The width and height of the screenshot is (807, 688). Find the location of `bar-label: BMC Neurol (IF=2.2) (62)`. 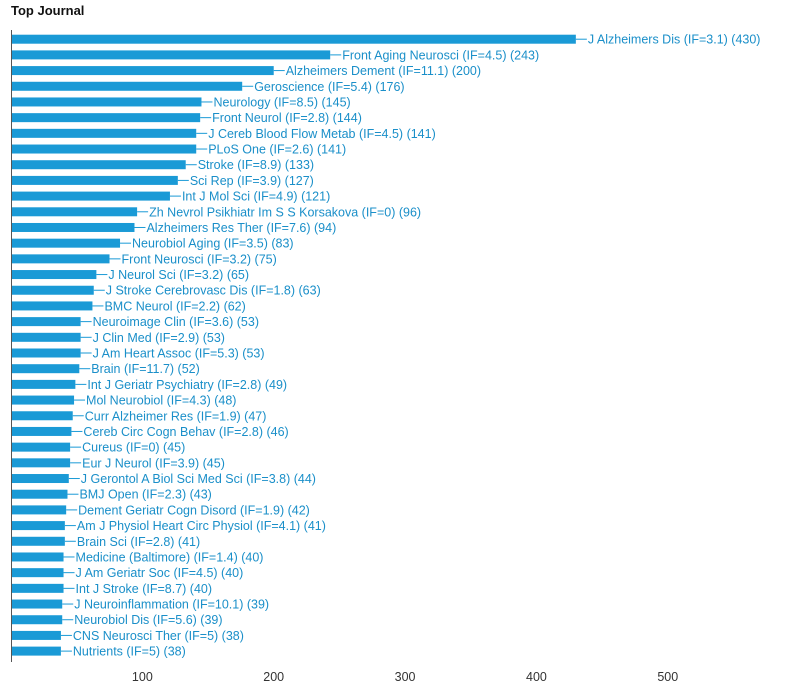

bar-label: BMC Neurol (IF=2.2) (62) is located at coordinates (174, 306).